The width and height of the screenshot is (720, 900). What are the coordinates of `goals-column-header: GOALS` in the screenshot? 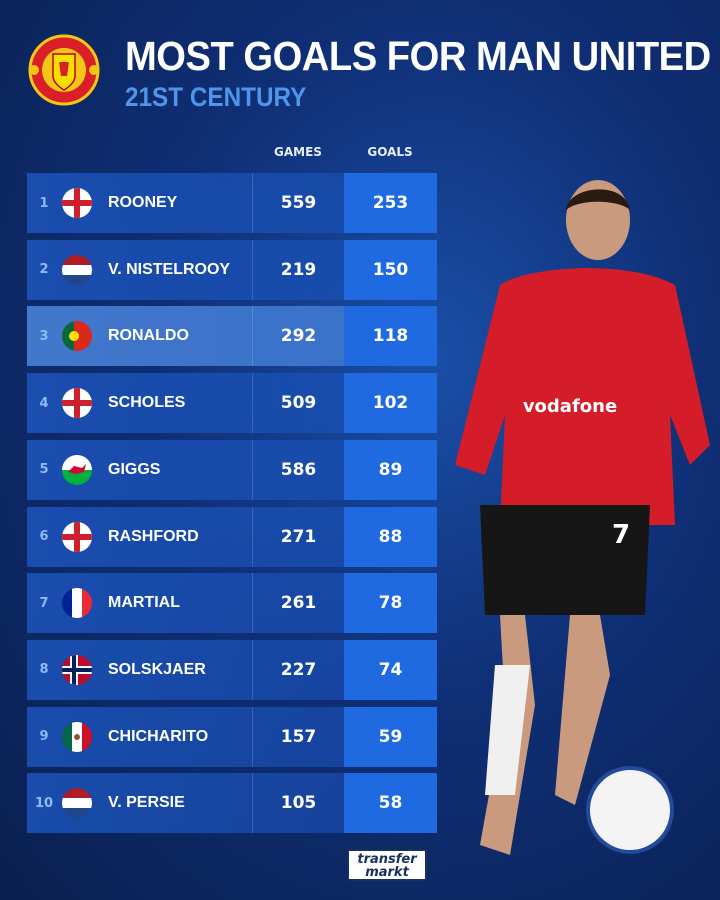 It's located at (390, 152).